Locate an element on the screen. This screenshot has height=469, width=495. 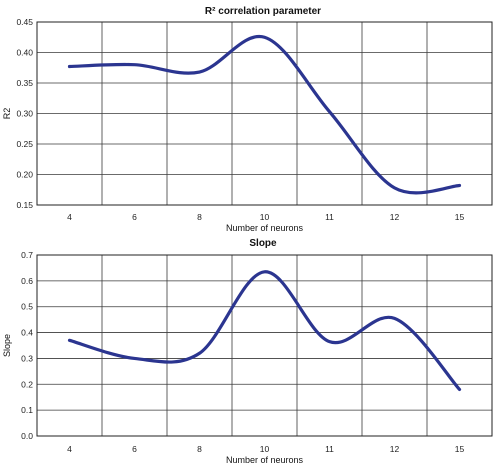
y-tick-label: 0.6 is located at coordinates (27, 281).